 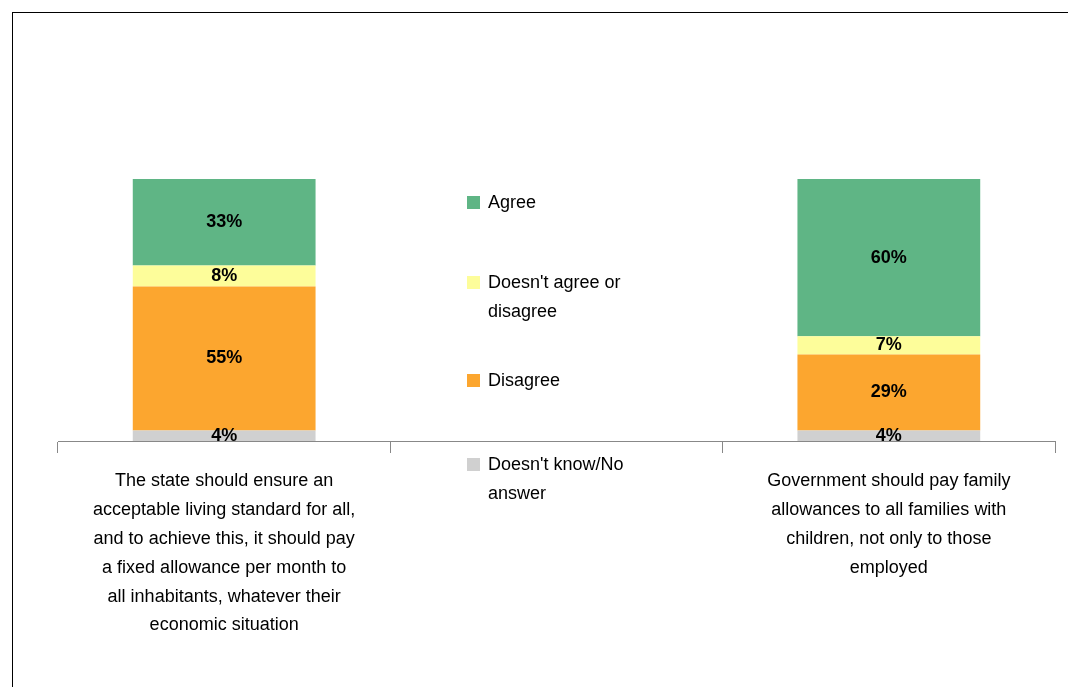 I want to click on data-label: 7%, so click(x=888, y=344).